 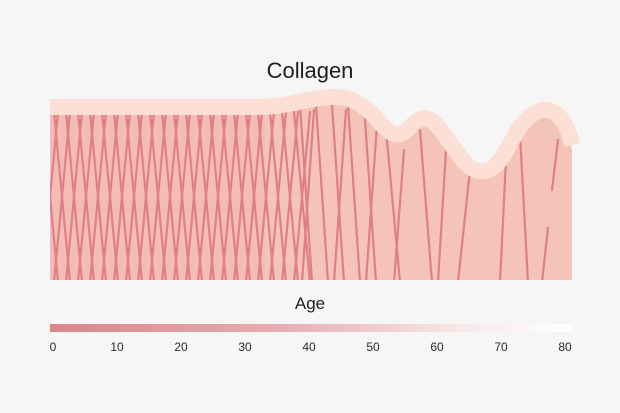 What do you see at coordinates (373, 347) in the screenshot?
I see `age-tick-label: 50` at bounding box center [373, 347].